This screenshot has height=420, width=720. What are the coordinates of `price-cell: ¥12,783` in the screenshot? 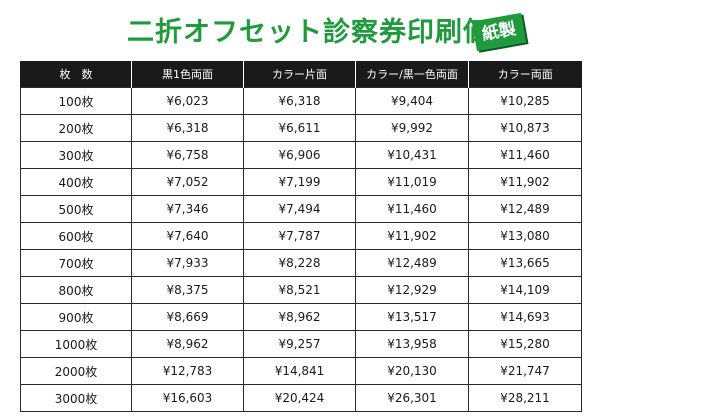 It's located at (187, 371).